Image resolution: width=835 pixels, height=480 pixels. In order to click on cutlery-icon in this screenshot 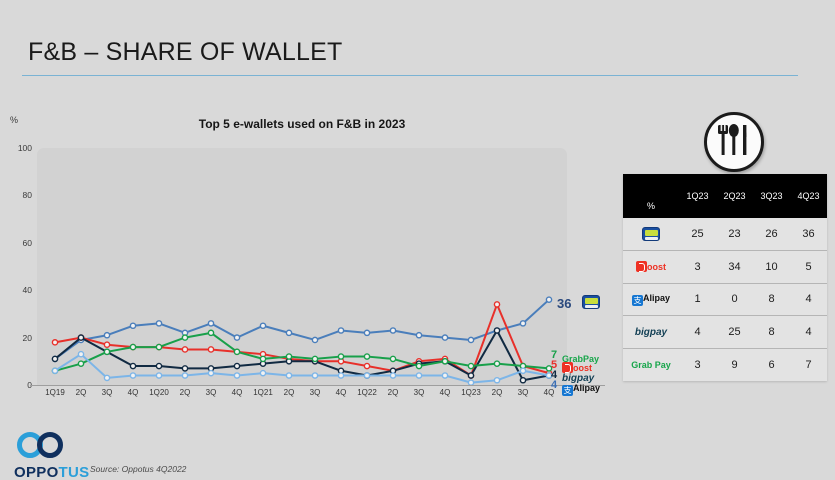, I will do `click(734, 142)`.